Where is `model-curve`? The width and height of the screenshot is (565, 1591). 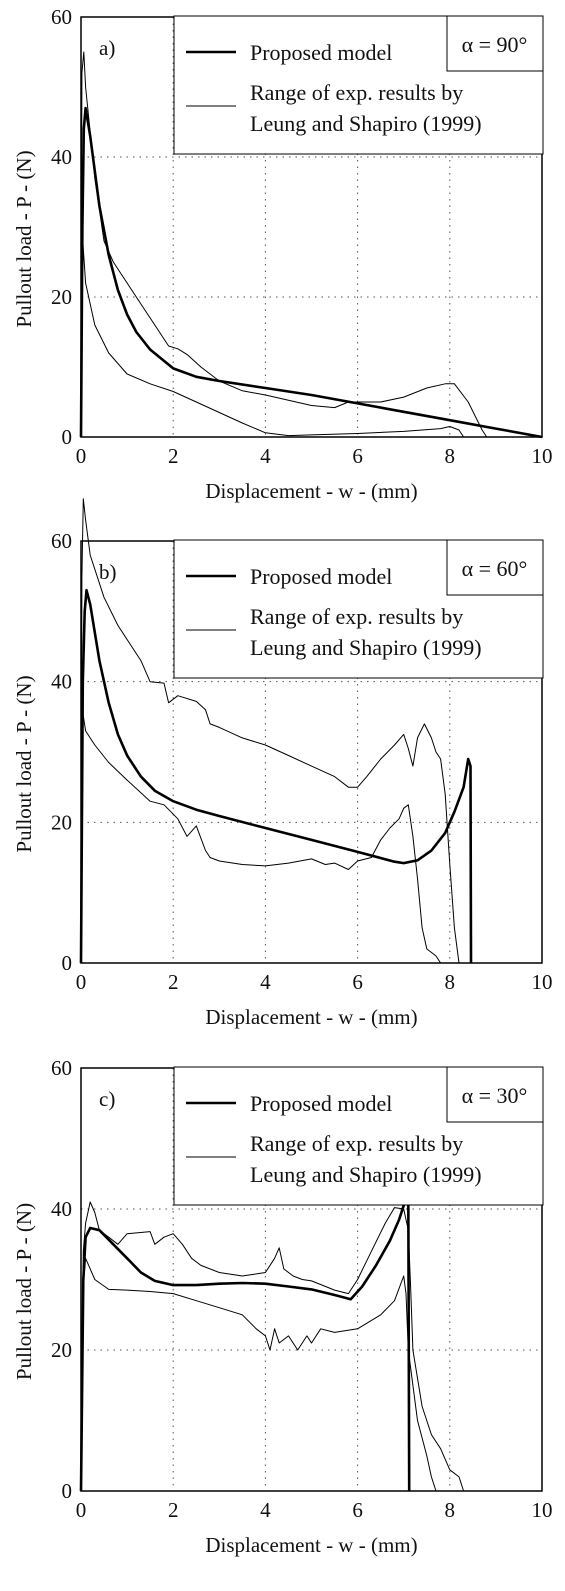 model-curve is located at coordinates (245, 1342).